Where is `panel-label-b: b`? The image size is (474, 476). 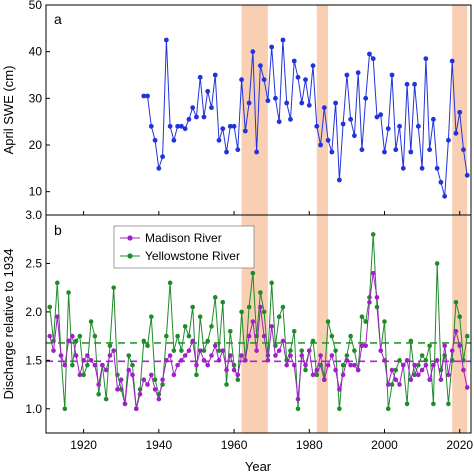 panel-label-b: b is located at coordinates (58, 230).